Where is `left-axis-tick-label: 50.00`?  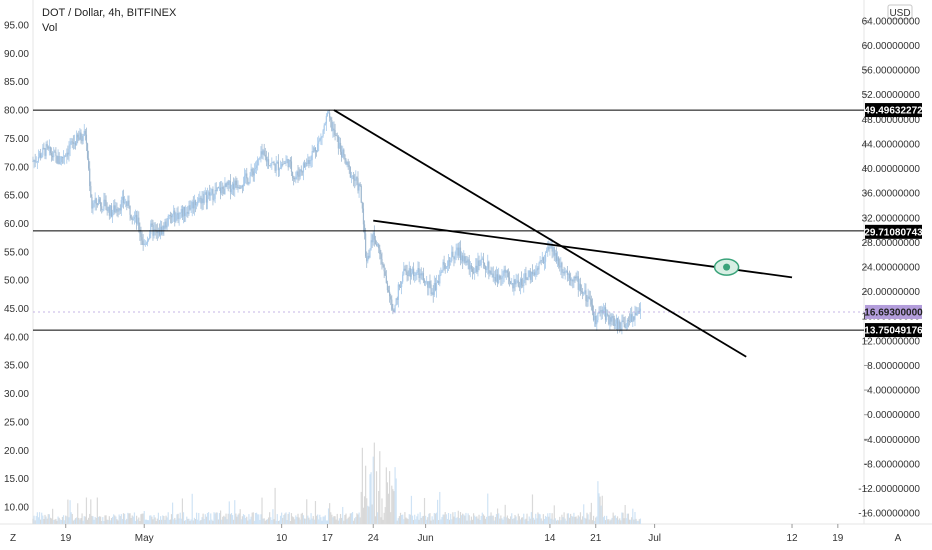
left-axis-tick-label: 50.00 is located at coordinates (16, 281).